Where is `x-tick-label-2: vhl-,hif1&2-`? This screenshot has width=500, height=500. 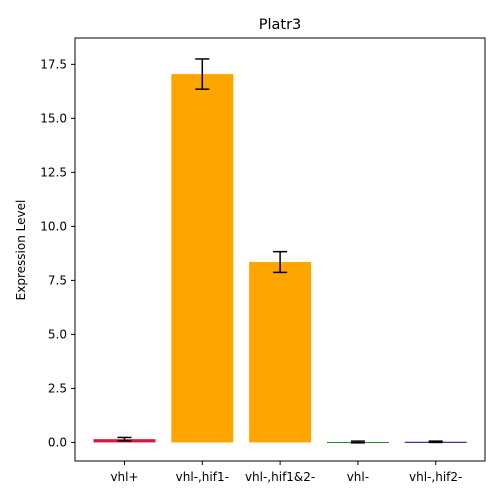 x-tick-label-2: vhl-,hif1&2- is located at coordinates (280, 477).